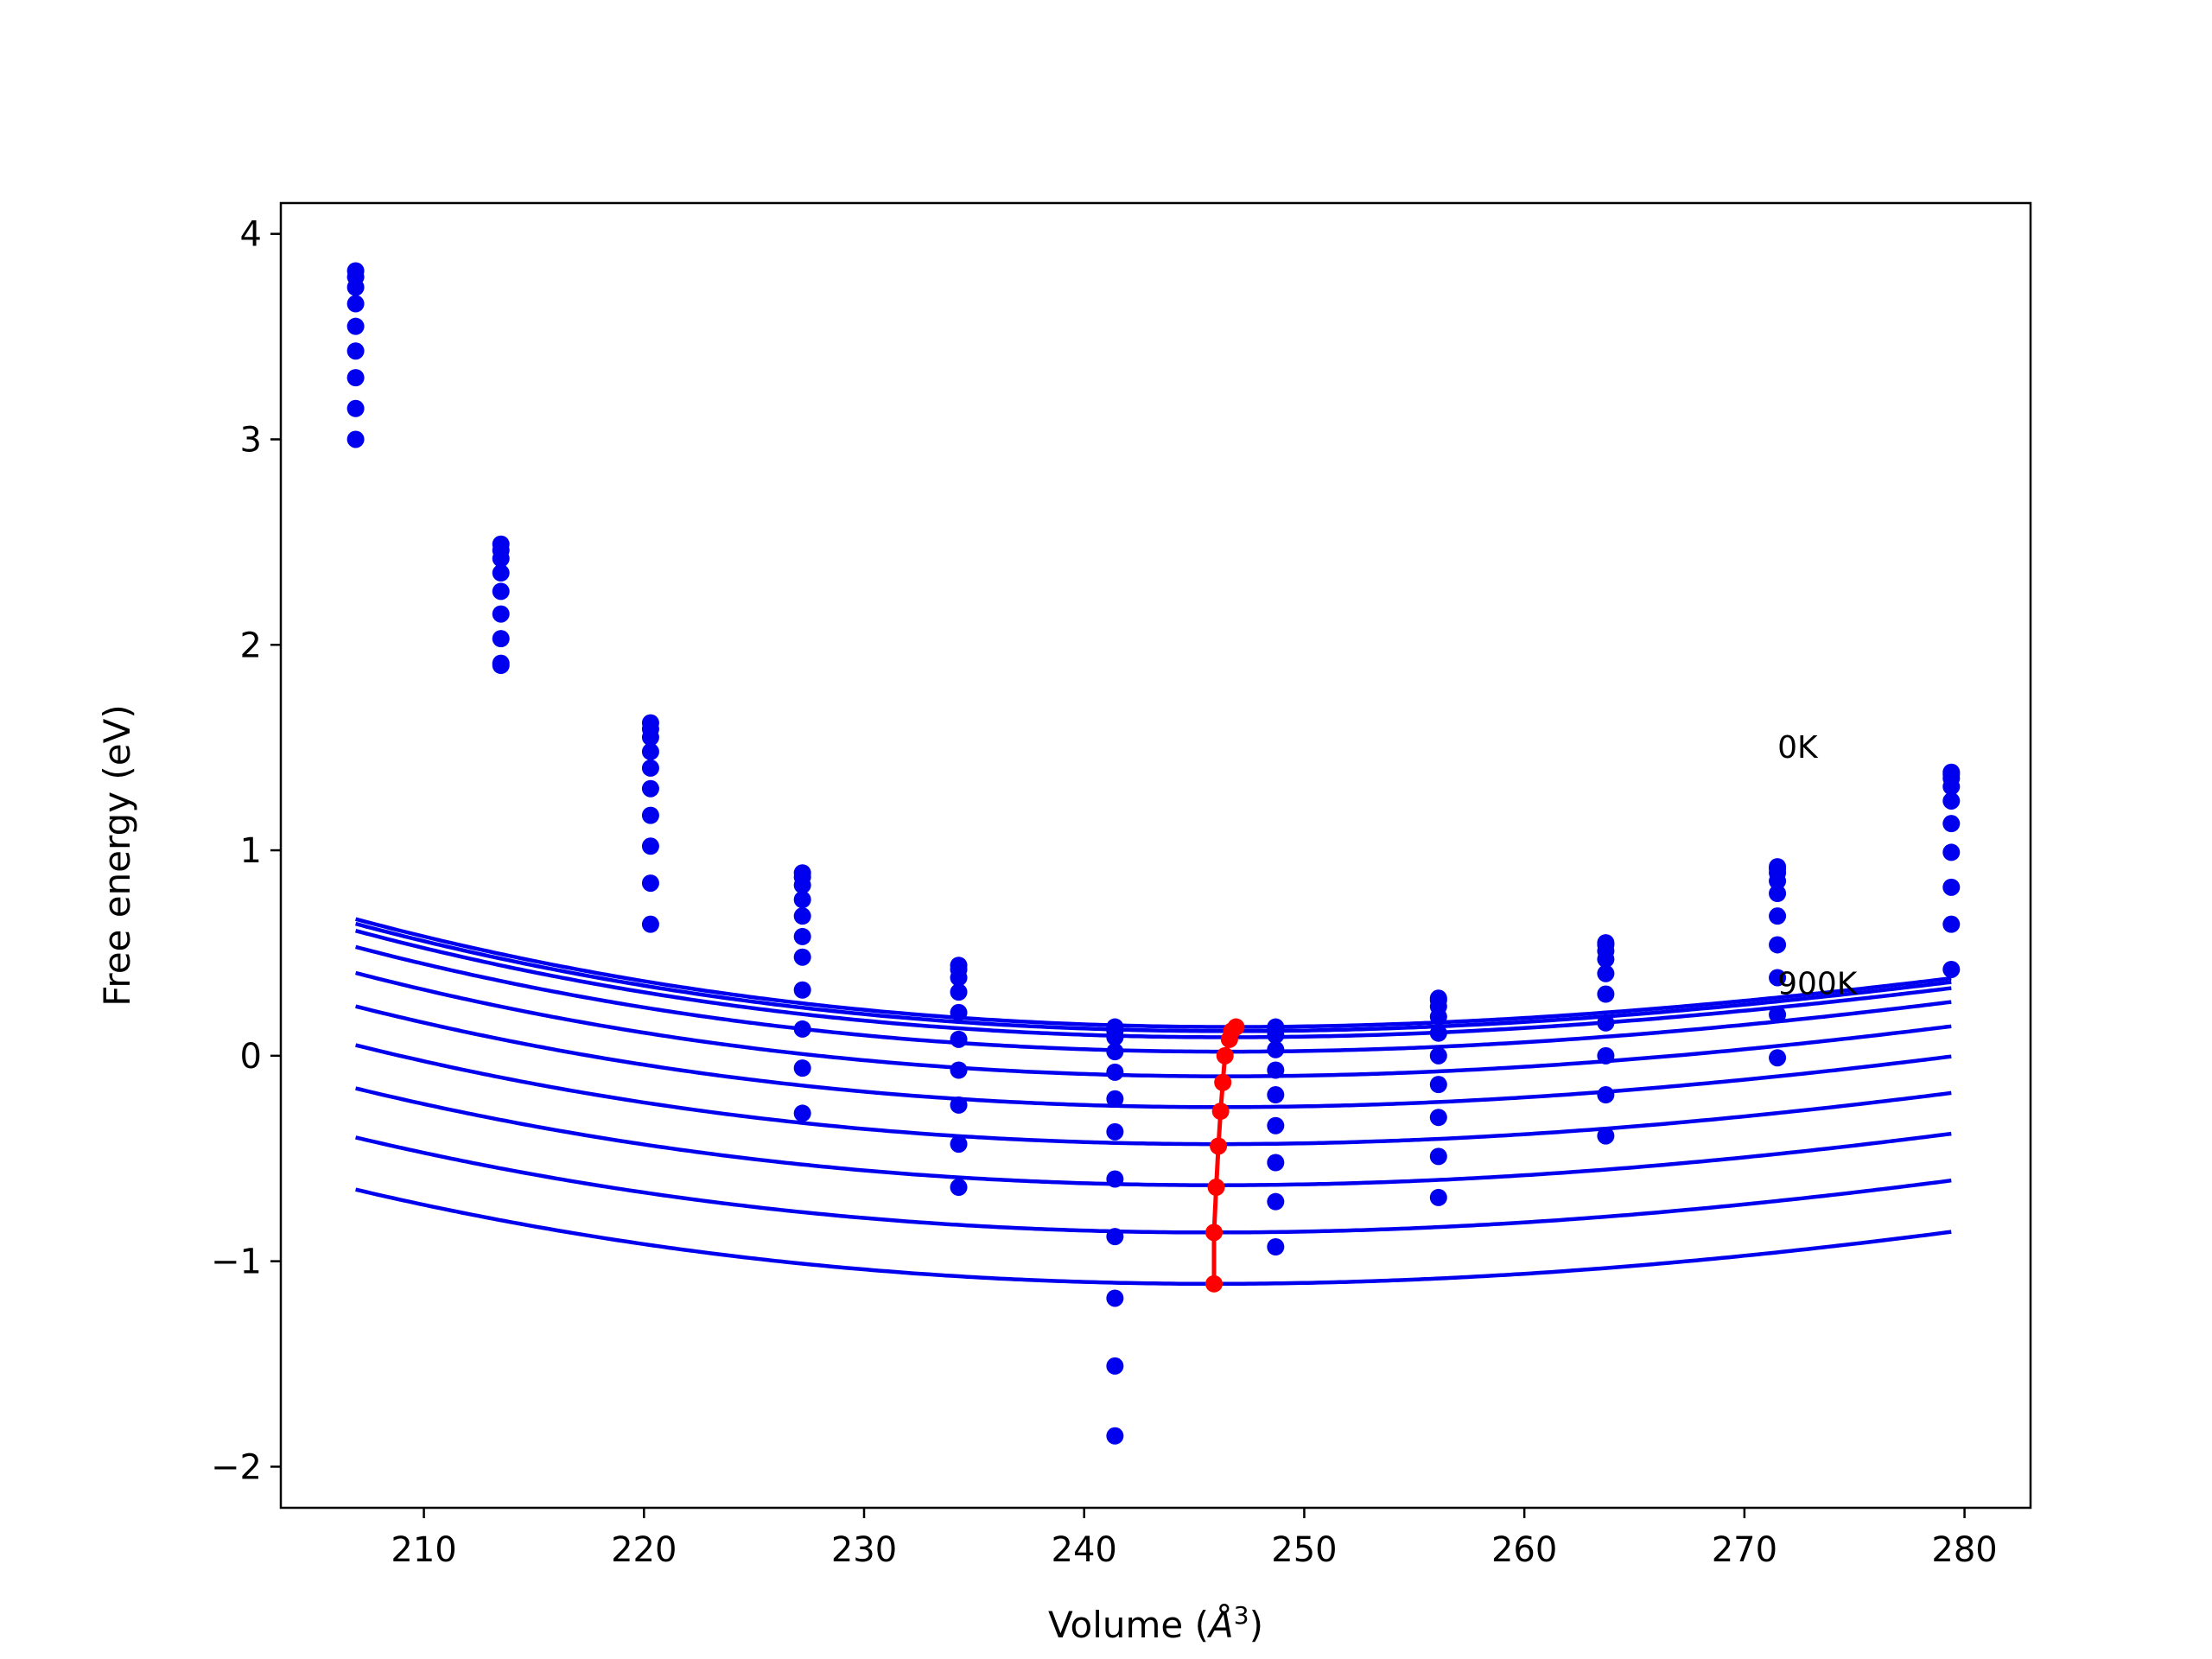 Image resolution: width=2212 pixels, height=1659 pixels. Describe the element at coordinates (117, 855) in the screenshot. I see `y-axis-label: Free energy (eV)` at that location.